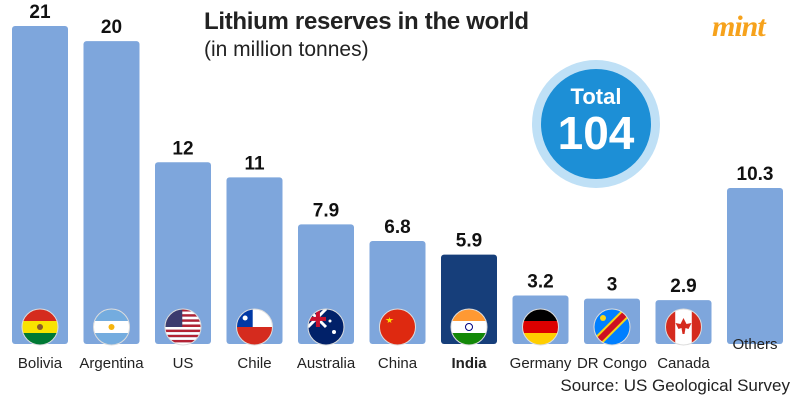 The width and height of the screenshot is (800, 402). Describe the element at coordinates (286, 49) in the screenshot. I see `chart-subtitle: (in million tonnes)` at that location.